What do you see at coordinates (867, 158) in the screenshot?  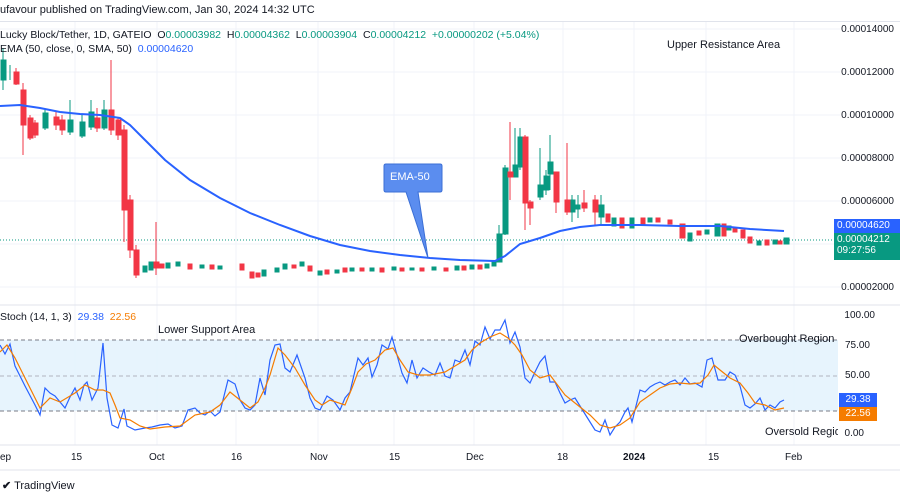 I see `price-tick: 0.00008000` at bounding box center [867, 158].